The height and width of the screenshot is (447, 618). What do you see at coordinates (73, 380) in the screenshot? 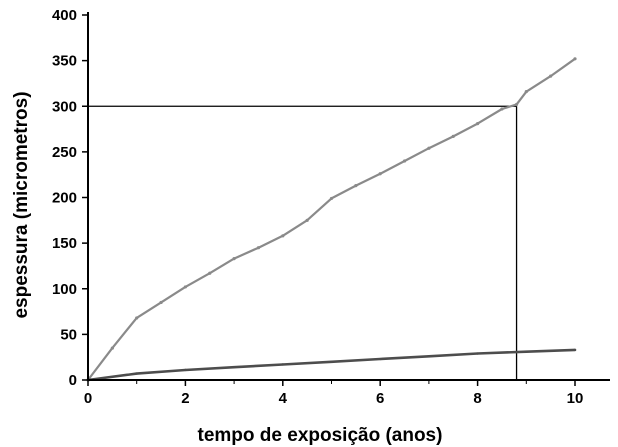
I see `y-tick-label: 0` at bounding box center [73, 380].